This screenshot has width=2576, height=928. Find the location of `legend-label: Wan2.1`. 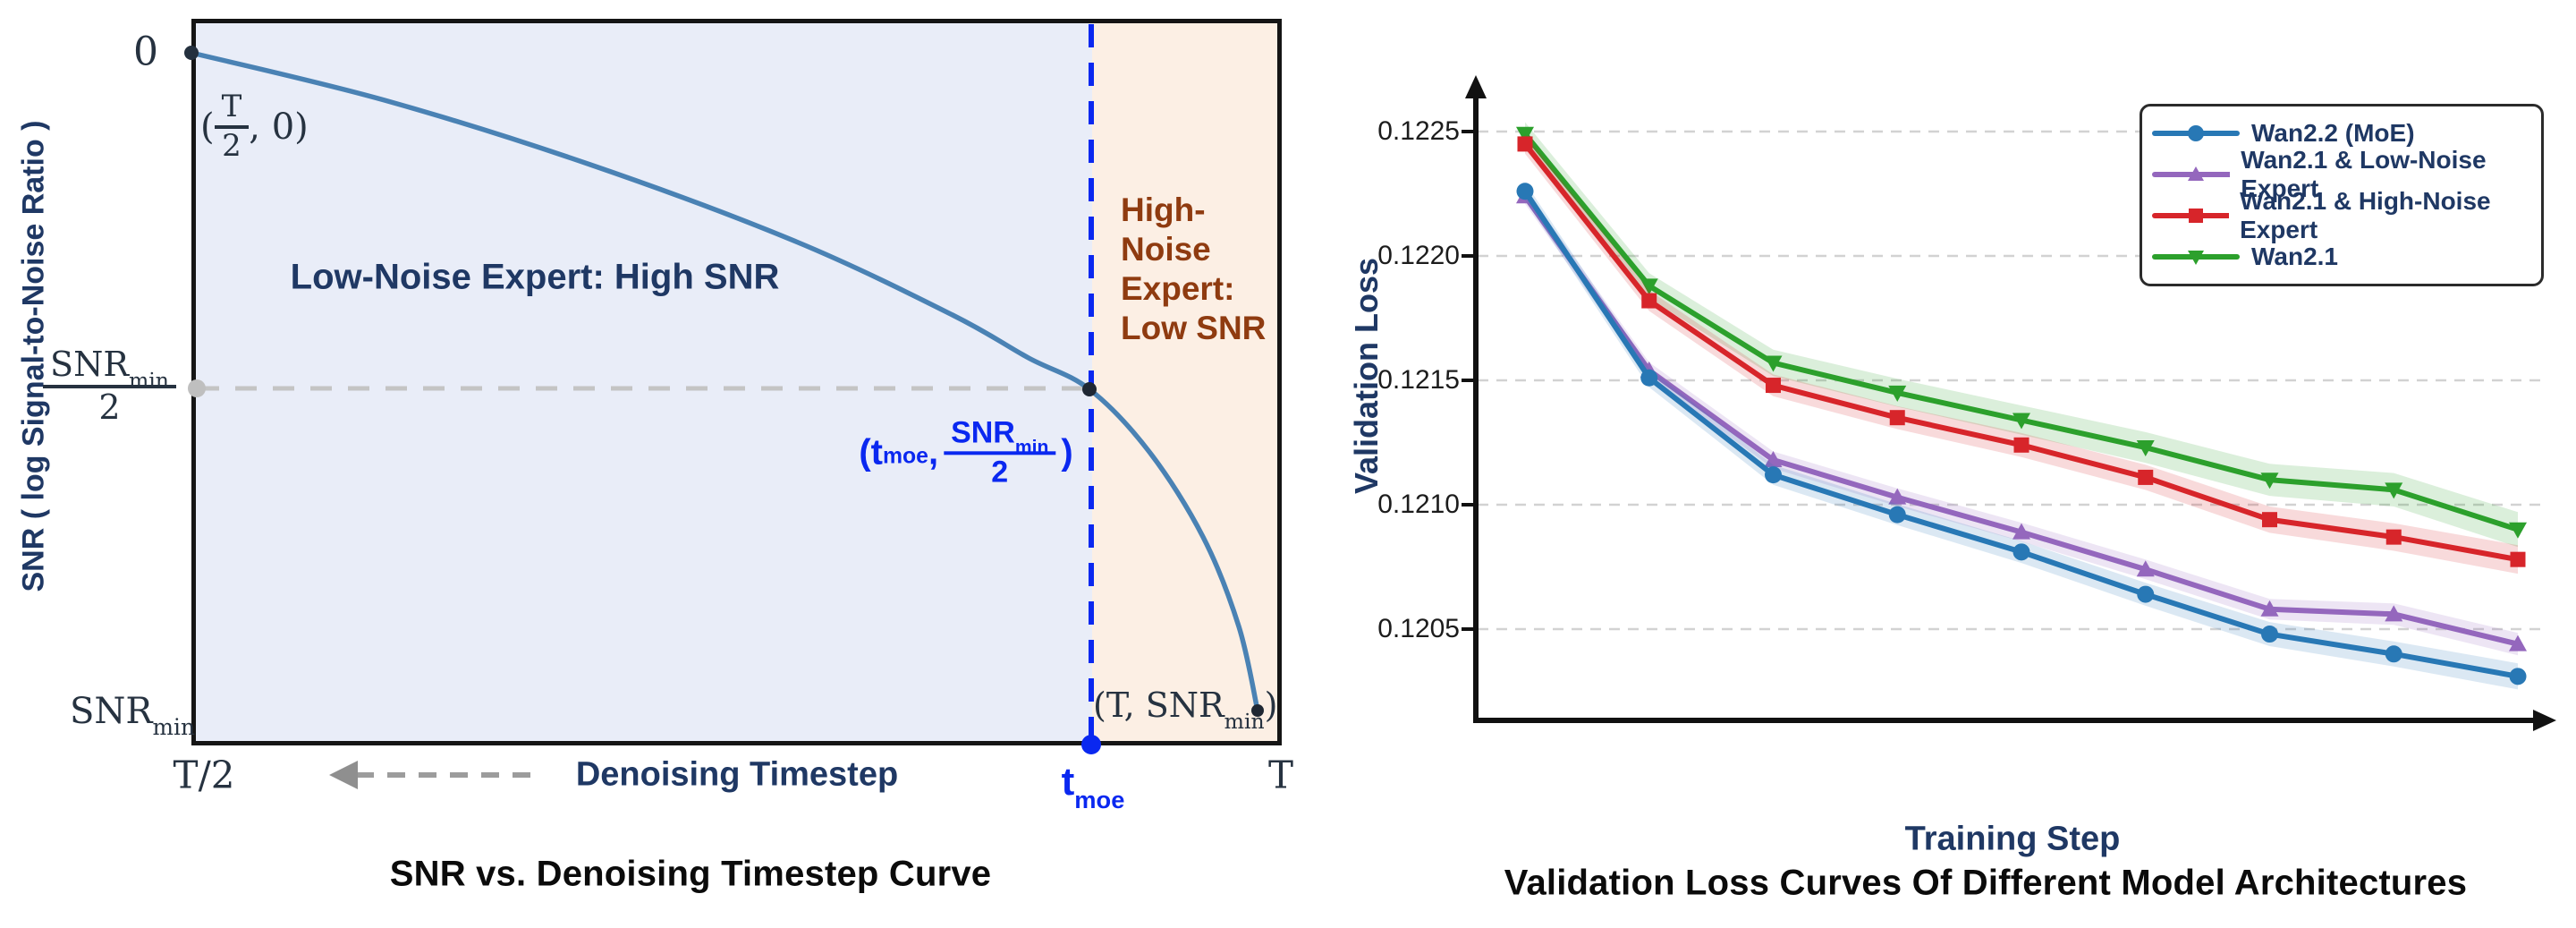

legend-label: Wan2.1 is located at coordinates (2294, 257).